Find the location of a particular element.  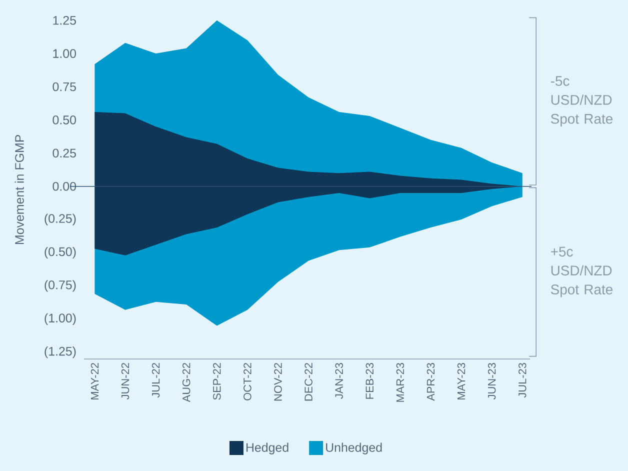

x-tick-label: JUN-23 is located at coordinates (492, 381).